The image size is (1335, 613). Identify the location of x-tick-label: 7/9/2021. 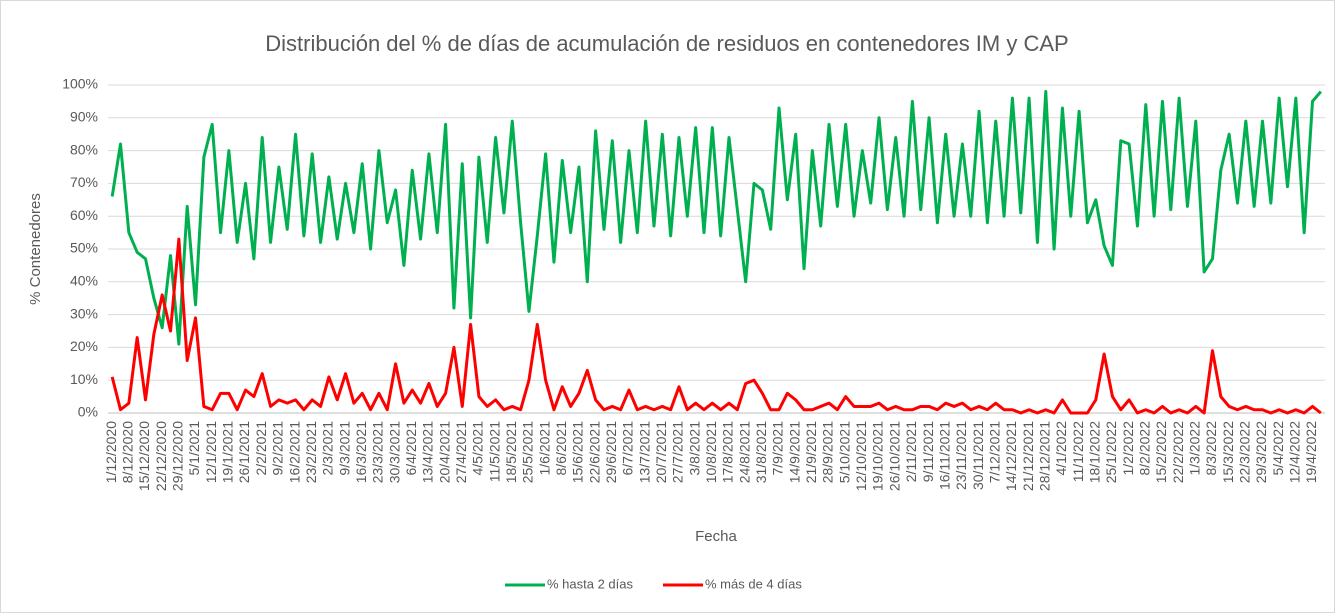
(778, 448).